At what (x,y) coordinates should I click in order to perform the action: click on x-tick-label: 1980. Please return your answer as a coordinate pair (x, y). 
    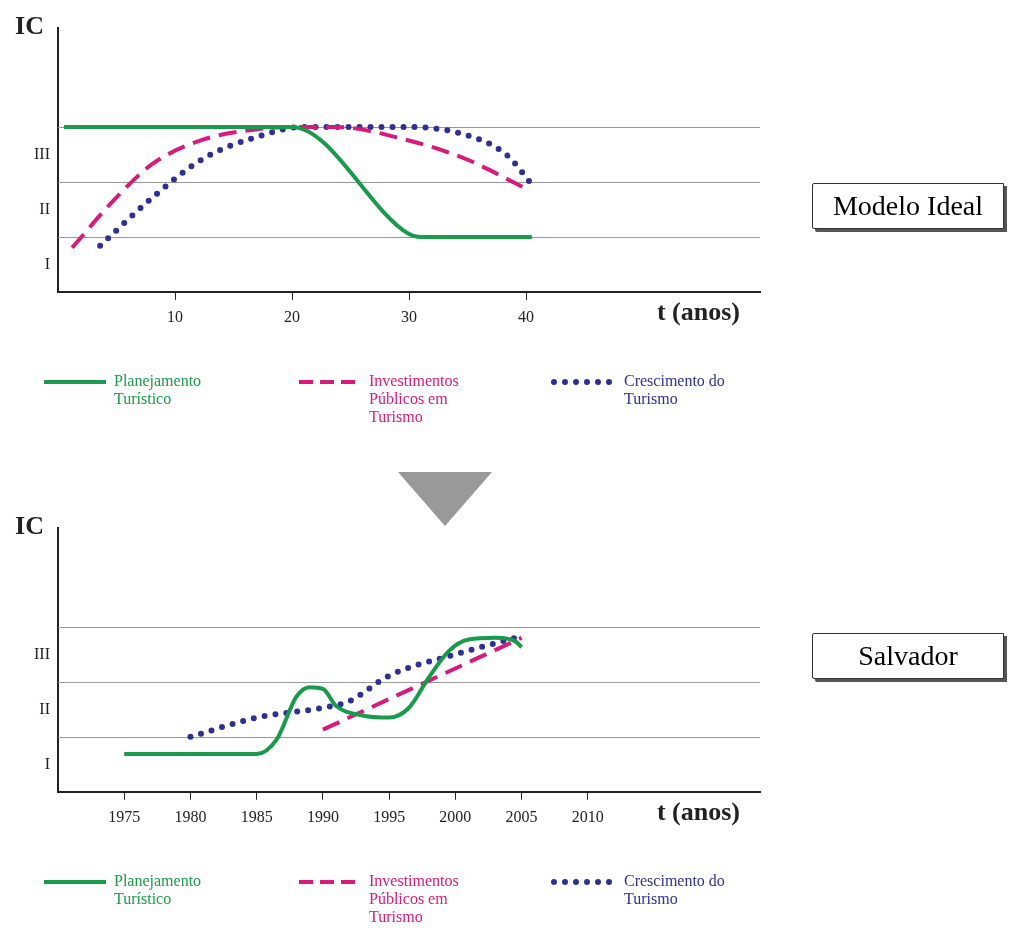
    Looking at the image, I should click on (190, 816).